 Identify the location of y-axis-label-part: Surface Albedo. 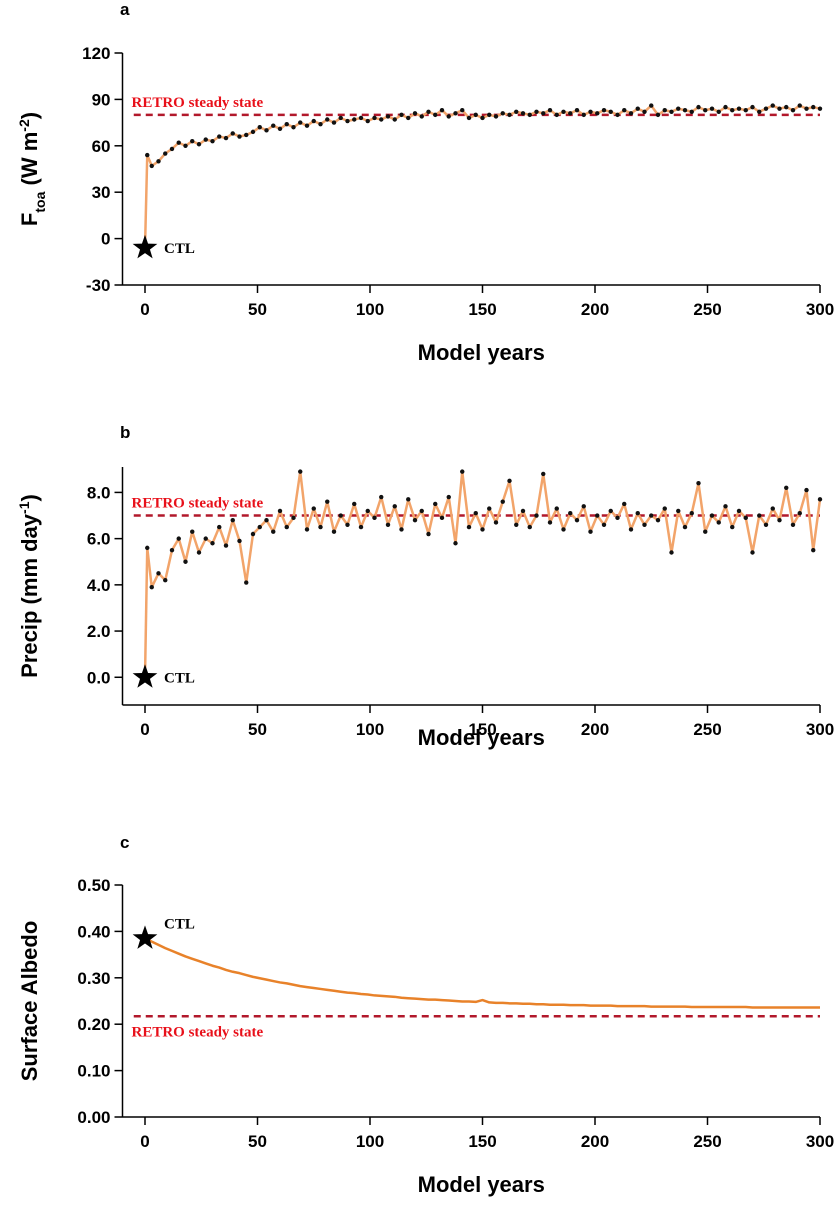
(29, 1001).